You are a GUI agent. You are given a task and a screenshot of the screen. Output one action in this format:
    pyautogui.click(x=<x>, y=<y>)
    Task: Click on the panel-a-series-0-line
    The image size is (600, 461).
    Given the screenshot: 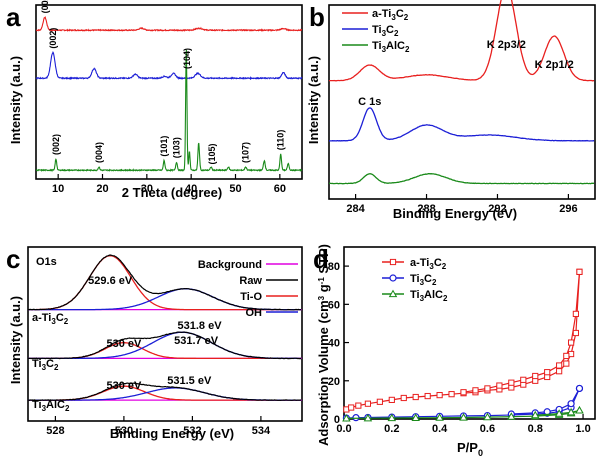 What is the action you would take?
    pyautogui.click(x=169, y=24)
    